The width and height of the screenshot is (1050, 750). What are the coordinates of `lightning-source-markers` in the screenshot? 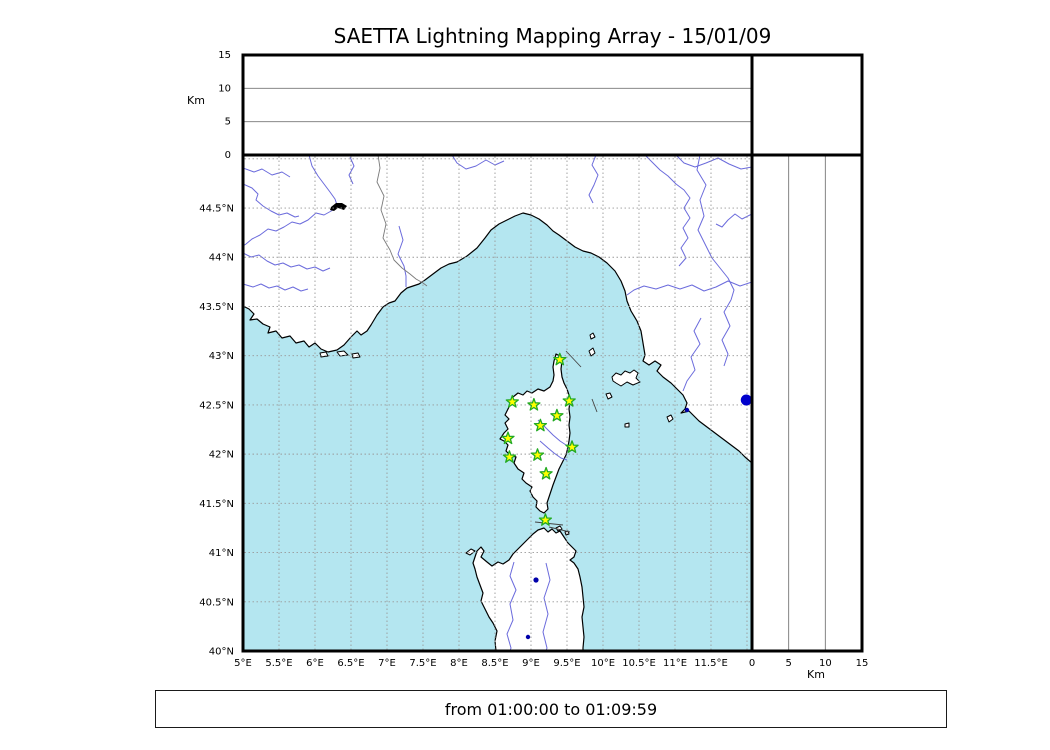 It's located at (746, 400).